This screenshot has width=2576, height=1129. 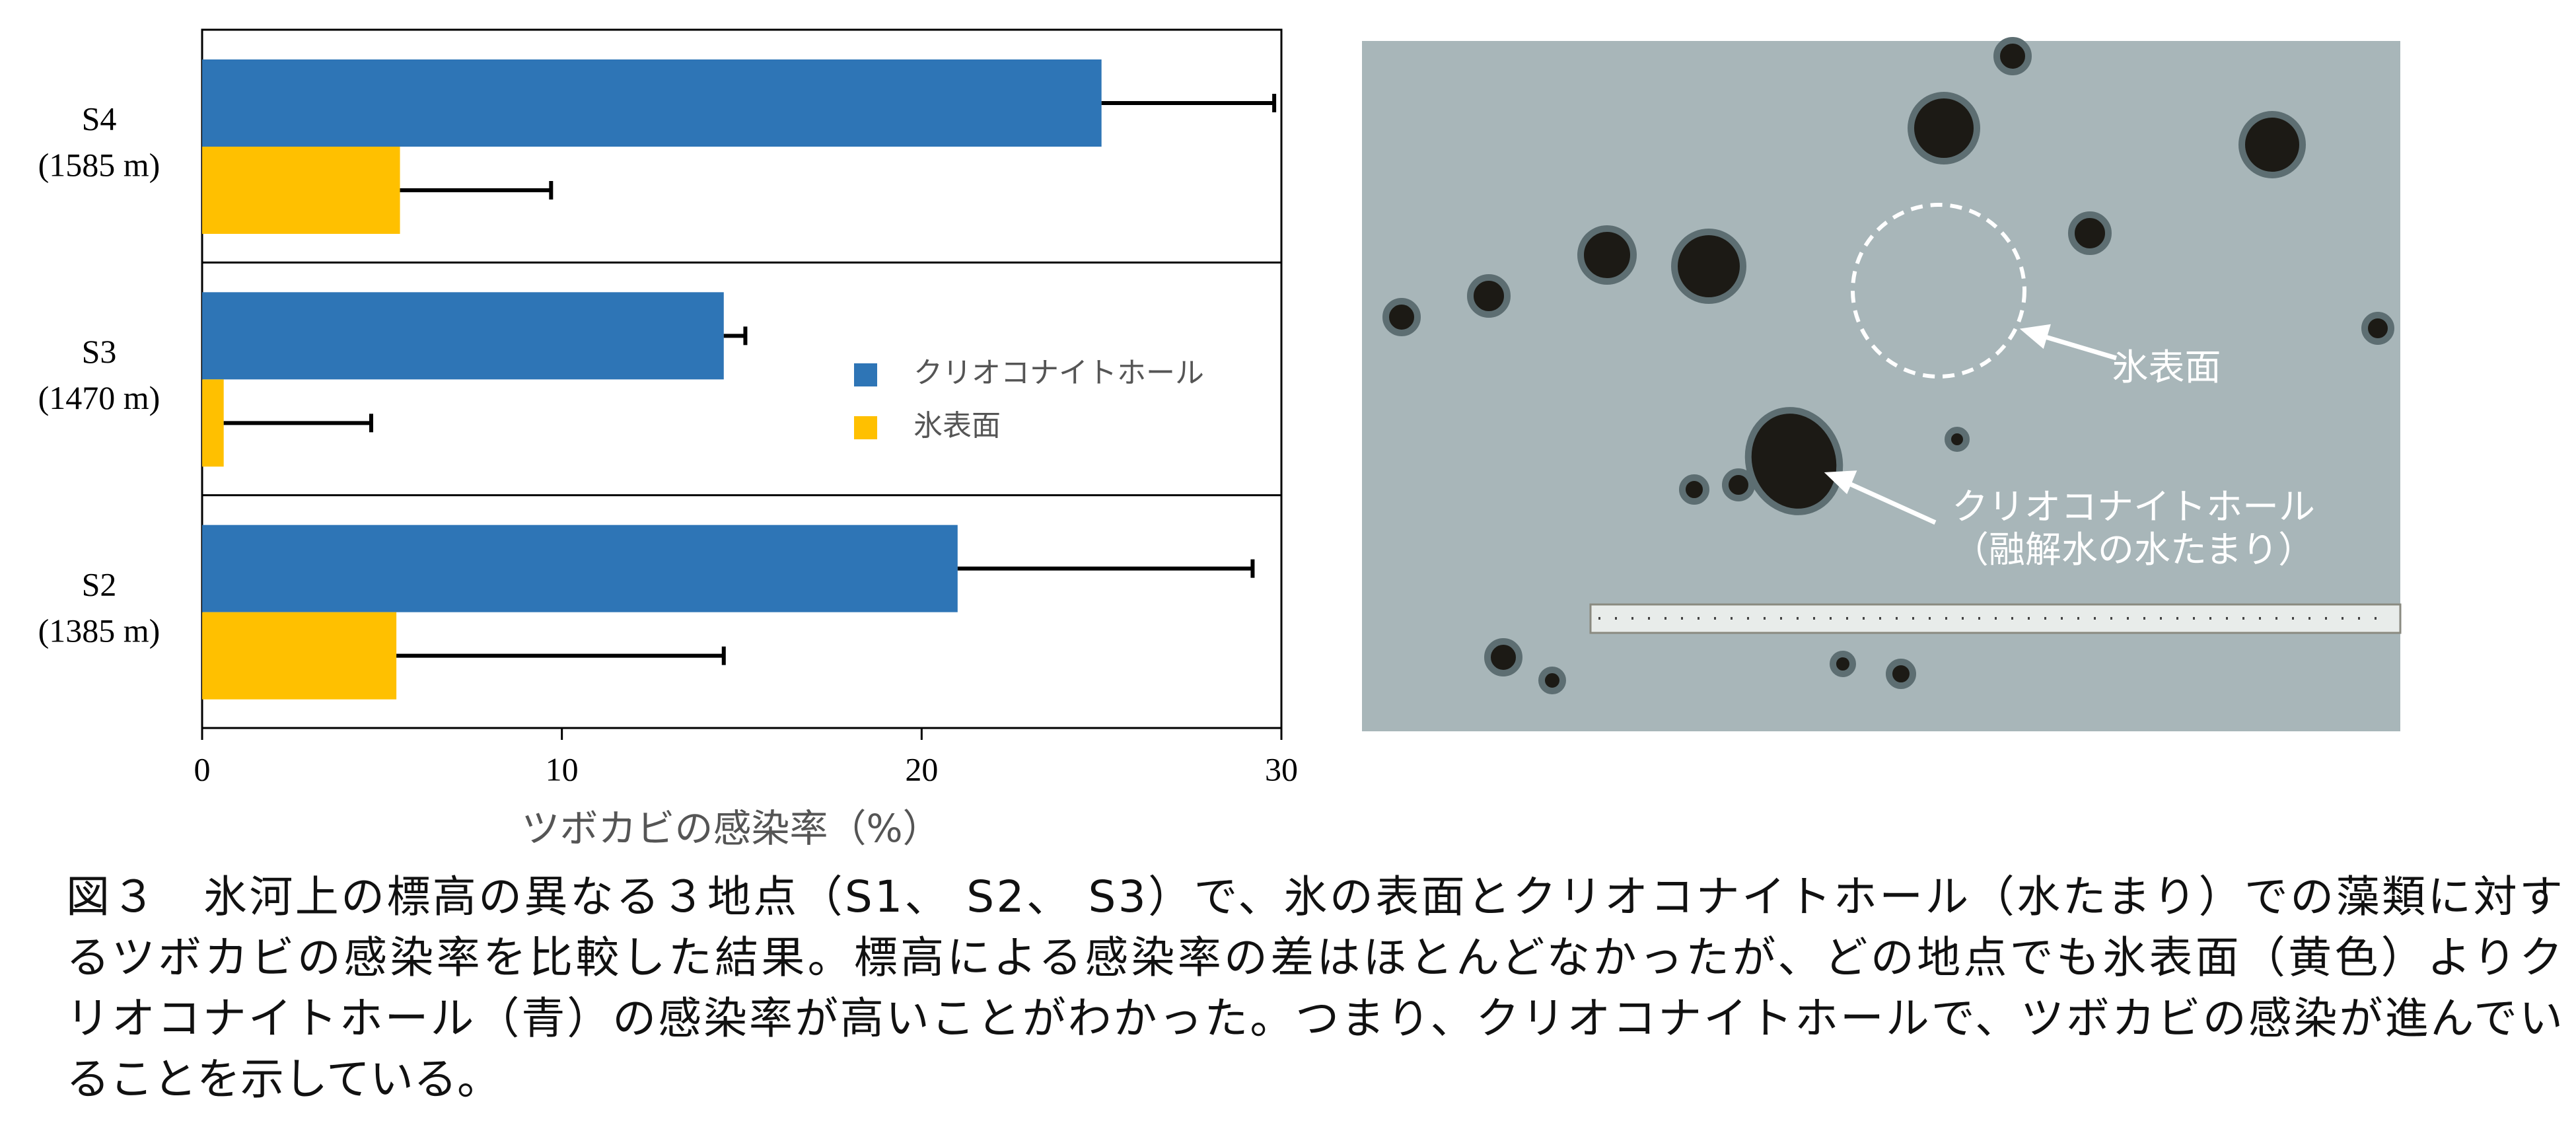 What do you see at coordinates (2166, 367) in the screenshot?
I see `photo-label: 氷表面` at bounding box center [2166, 367].